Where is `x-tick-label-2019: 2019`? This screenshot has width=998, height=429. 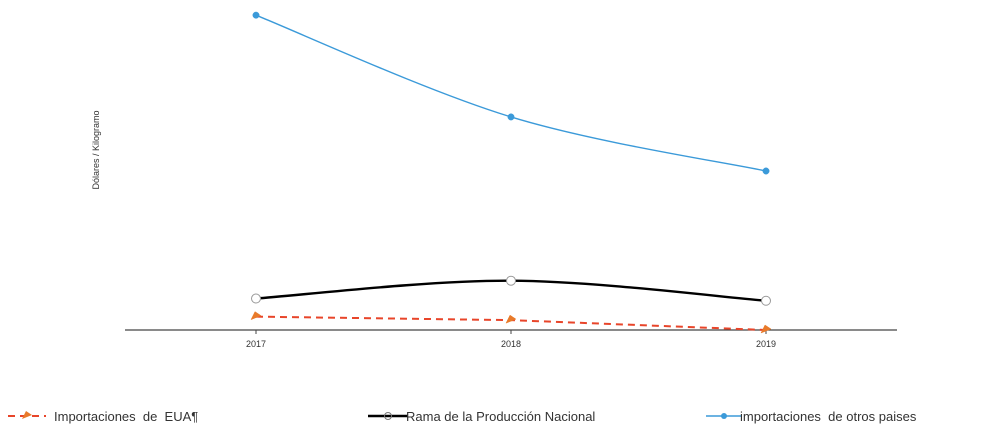 x-tick-label-2019: 2019 is located at coordinates (766, 344).